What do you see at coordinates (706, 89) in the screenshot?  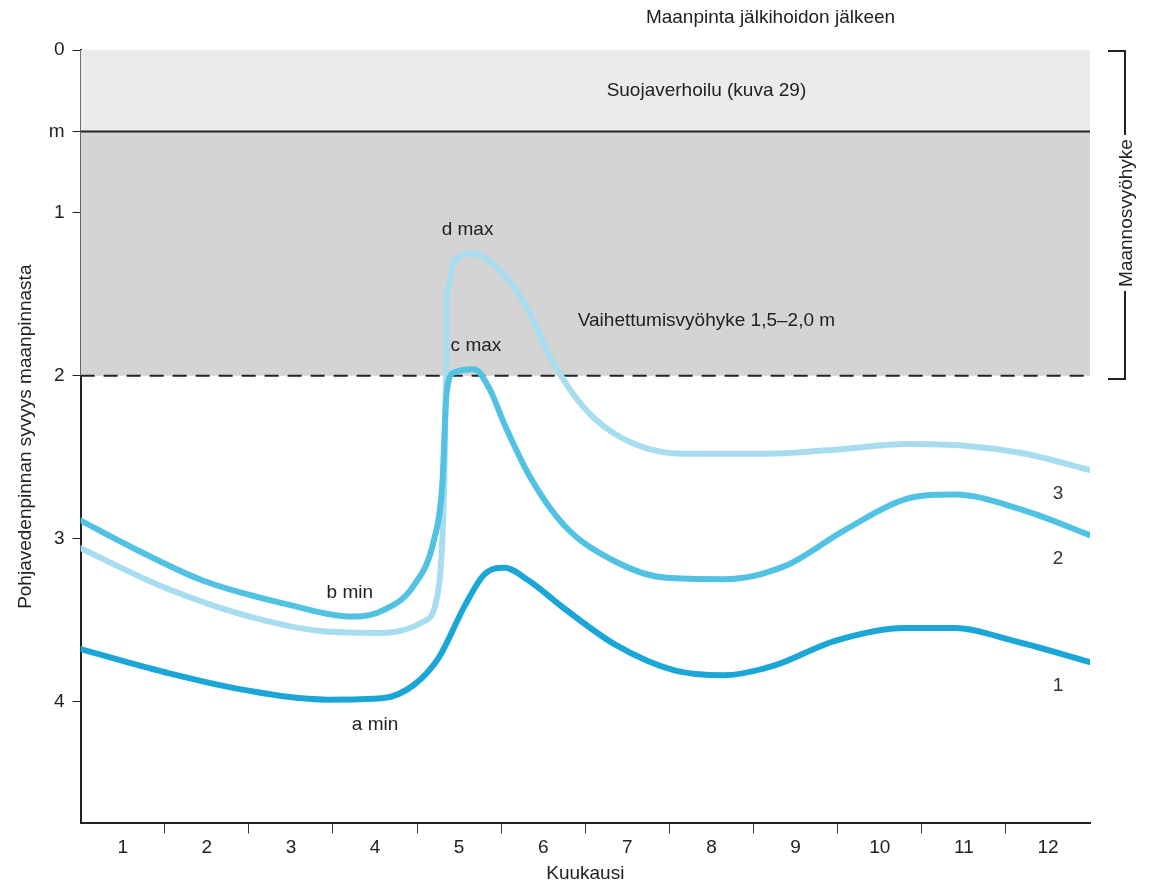 I see `band-label: Suojaverhoilu (kuva 29)` at bounding box center [706, 89].